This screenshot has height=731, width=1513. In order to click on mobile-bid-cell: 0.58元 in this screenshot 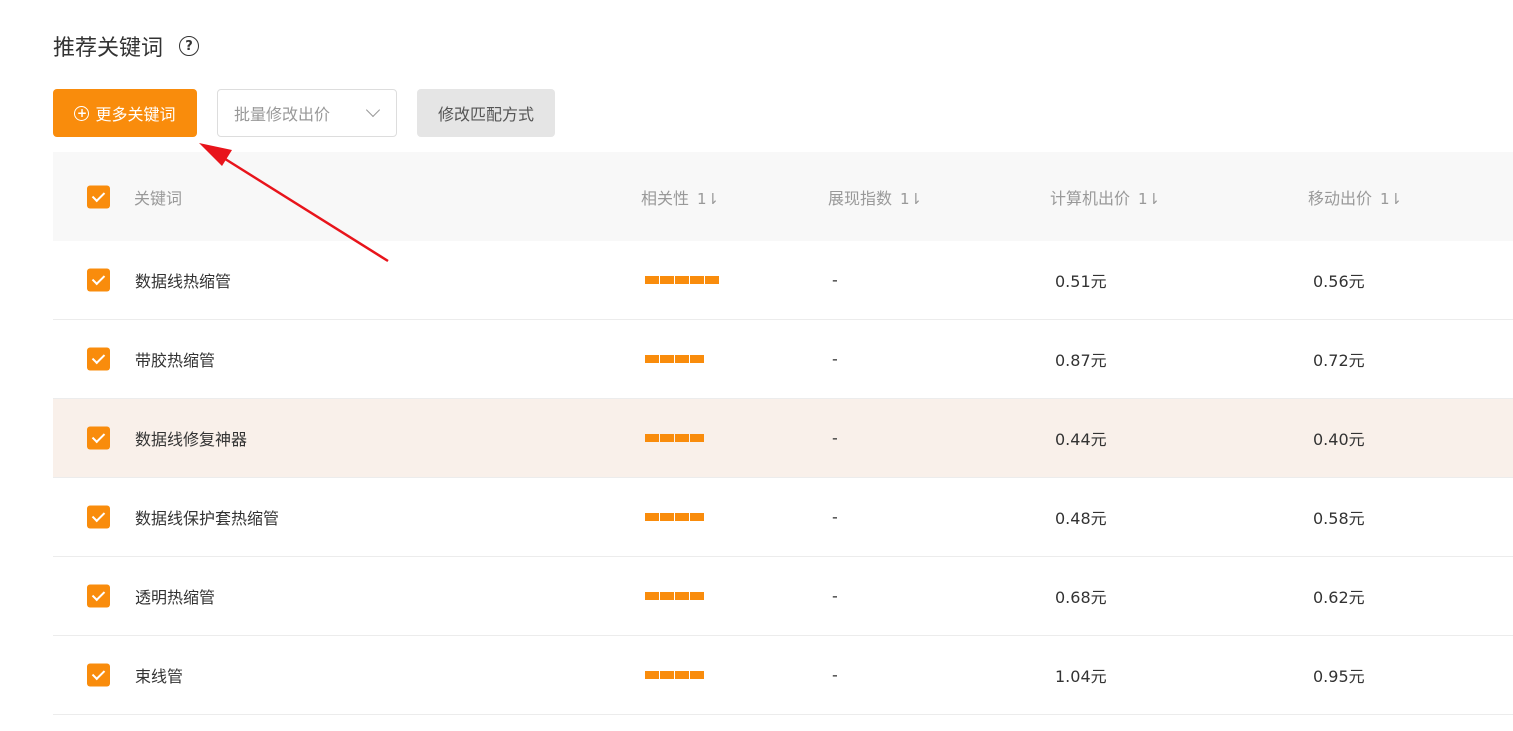, I will do `click(1339, 518)`.